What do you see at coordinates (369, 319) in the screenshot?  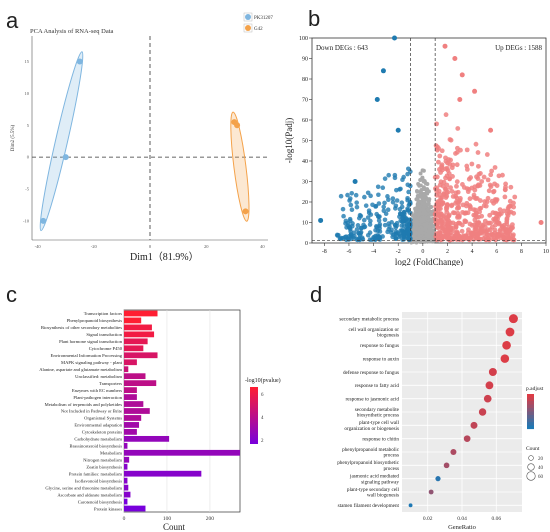 I see `term-label: secondary metabolic process` at bounding box center [369, 319].